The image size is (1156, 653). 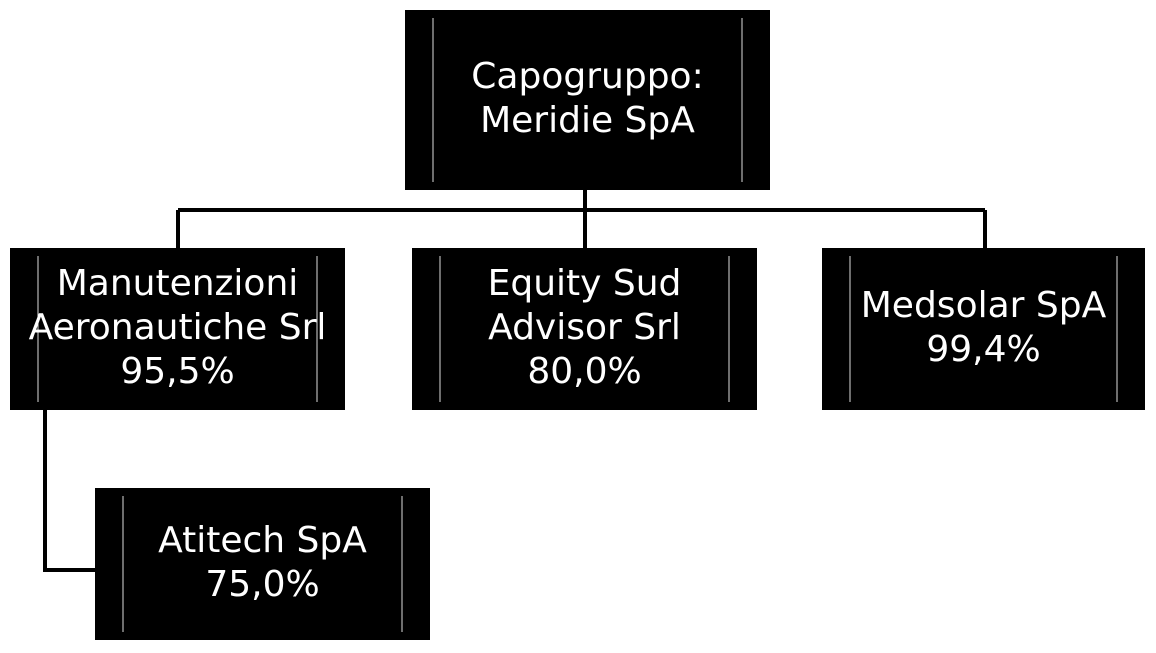 What do you see at coordinates (584, 371) in the screenshot?
I see `node-label: 80,0%` at bounding box center [584, 371].